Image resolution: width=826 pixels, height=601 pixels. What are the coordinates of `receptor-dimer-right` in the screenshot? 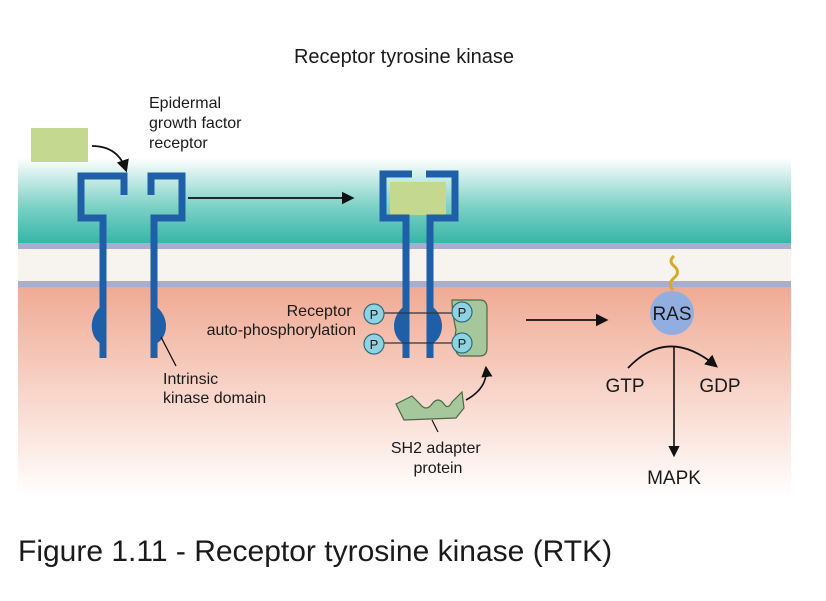 It's located at (442, 264).